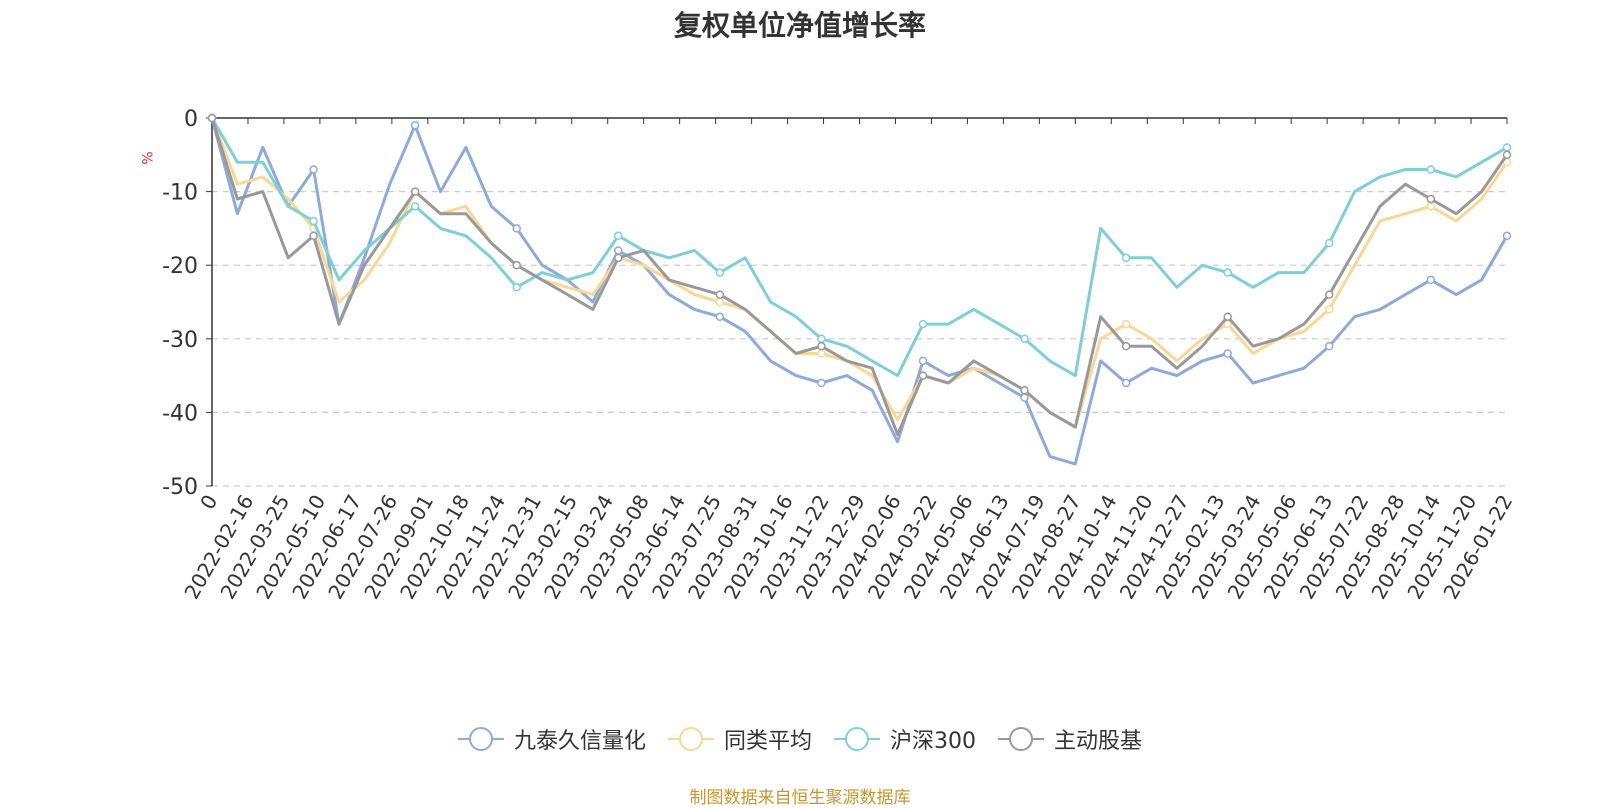 Image resolution: width=1600 pixels, height=808 pixels. I want to click on legend-item-0: 九泰久信量化, so click(551, 739).